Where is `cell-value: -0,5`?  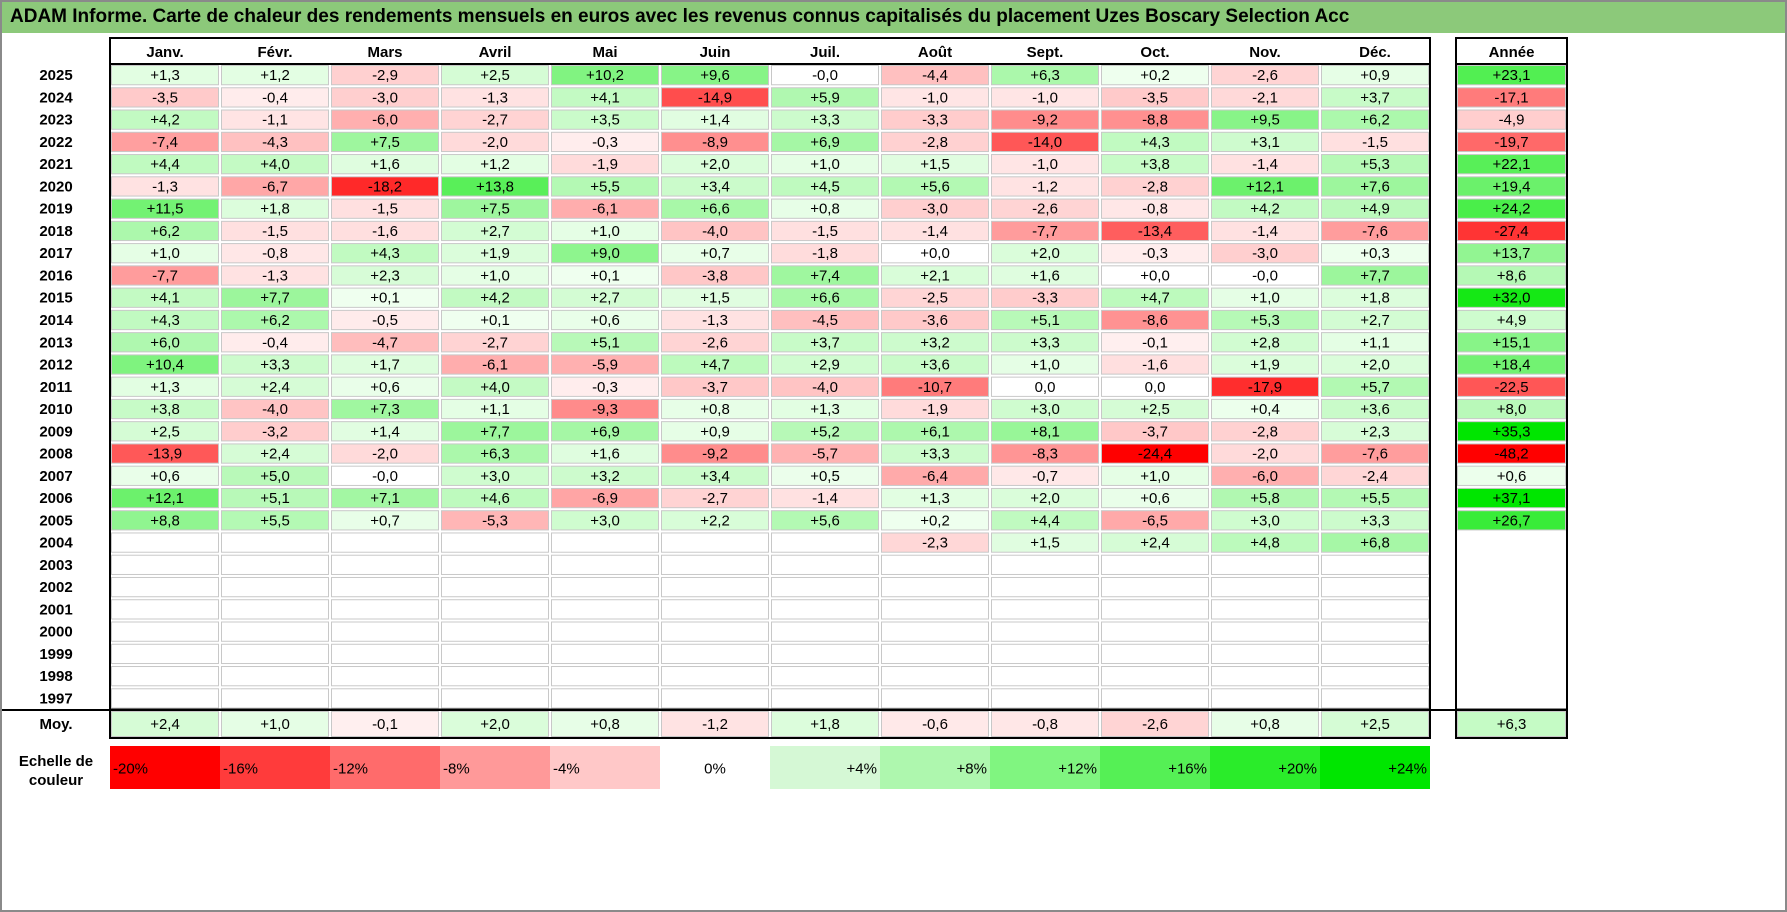
cell-value: -0,5 is located at coordinates (385, 320).